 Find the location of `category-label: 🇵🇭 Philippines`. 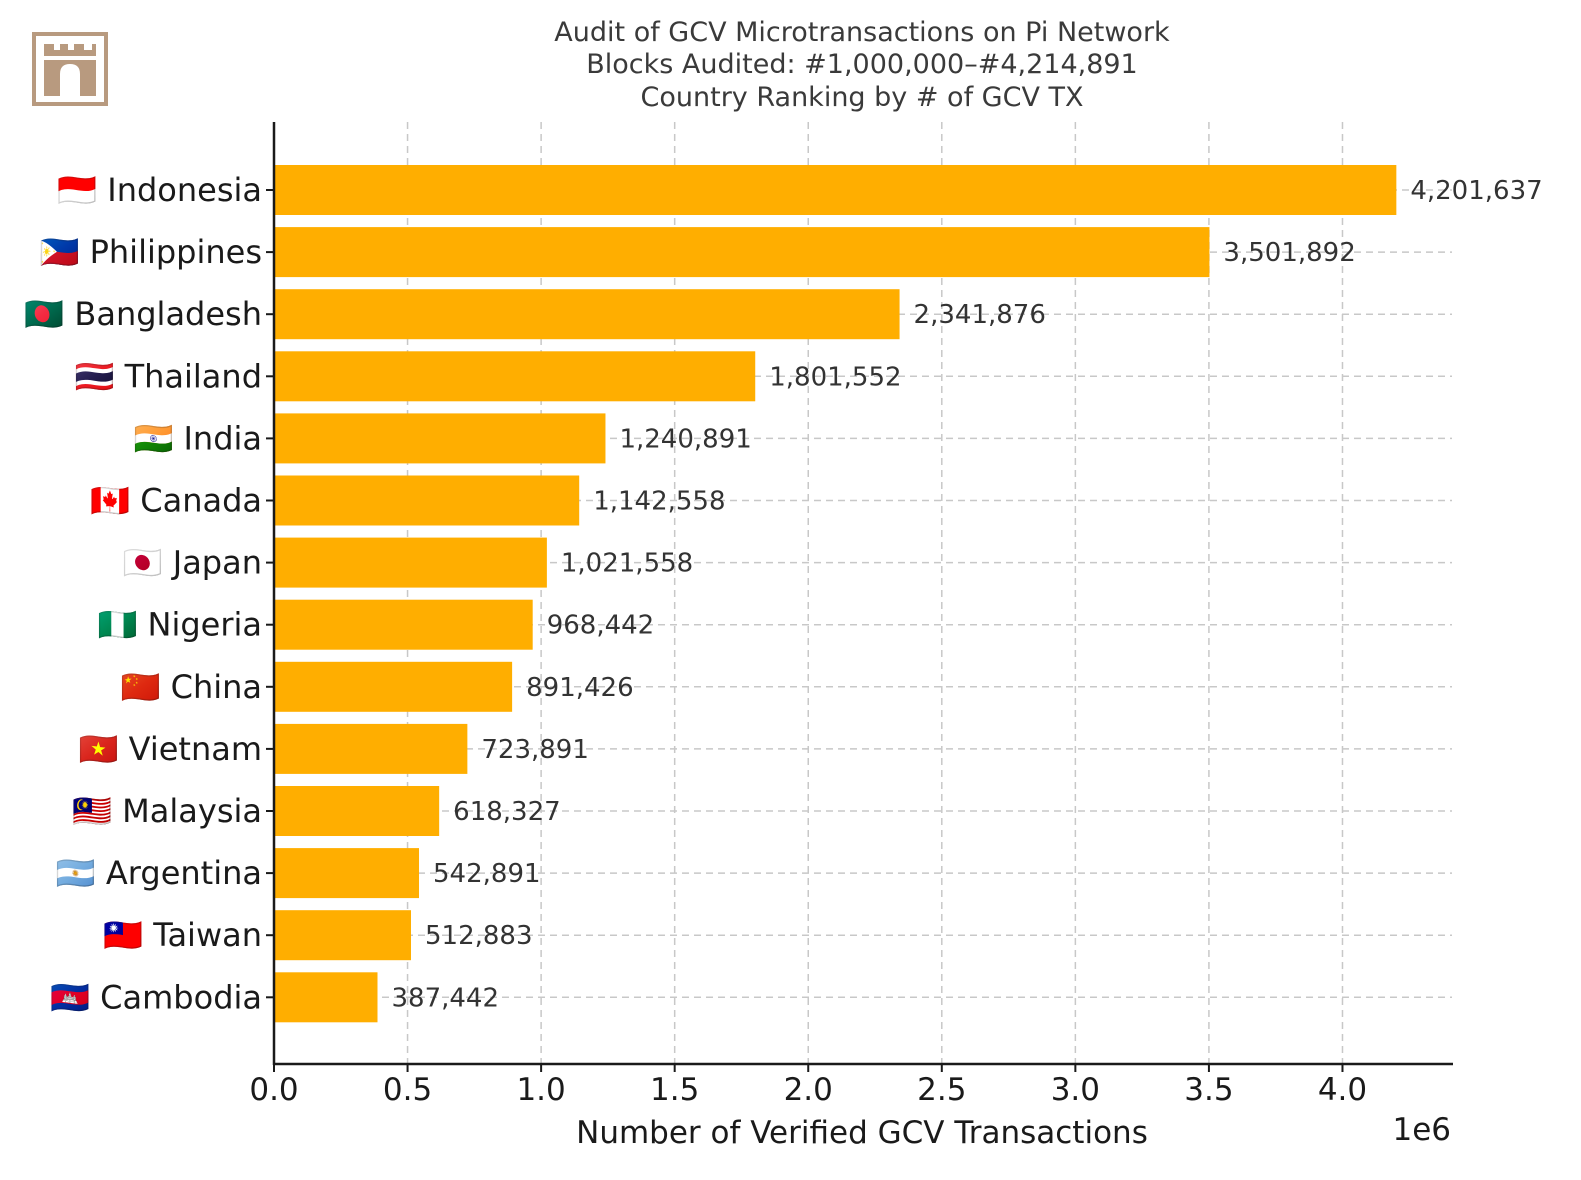

category-label: 🇵🇭 Philippines is located at coordinates (151, 252).